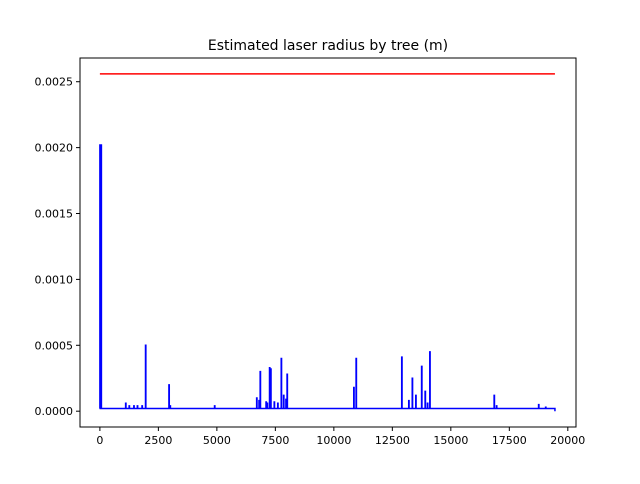 The width and height of the screenshot is (640, 484). What do you see at coordinates (217, 440) in the screenshot?
I see `x-tick-label: 5000` at bounding box center [217, 440].